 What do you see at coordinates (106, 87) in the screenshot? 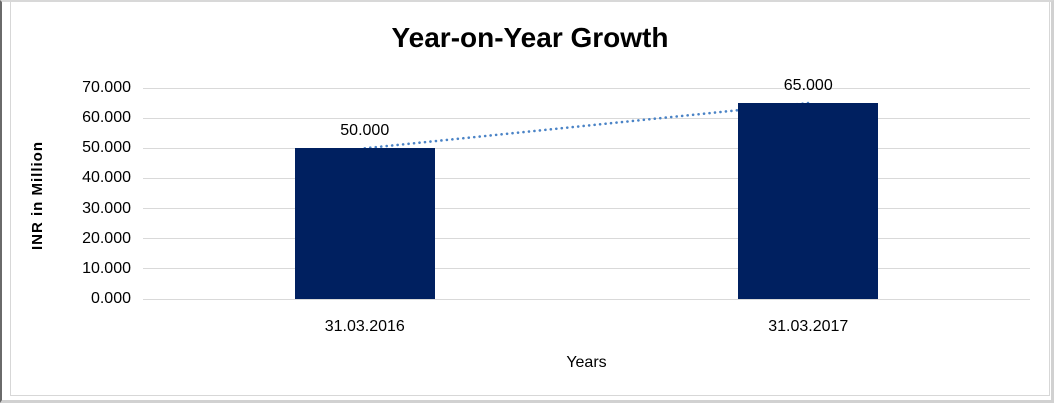
I see `y-tick-label: 70.000` at bounding box center [106, 87].